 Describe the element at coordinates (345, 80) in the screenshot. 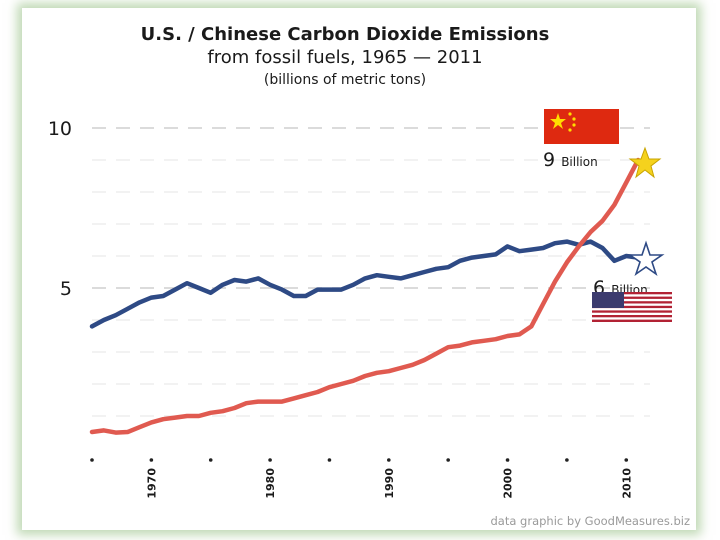

I see `chart-units: (billions of metric tons)` at that location.